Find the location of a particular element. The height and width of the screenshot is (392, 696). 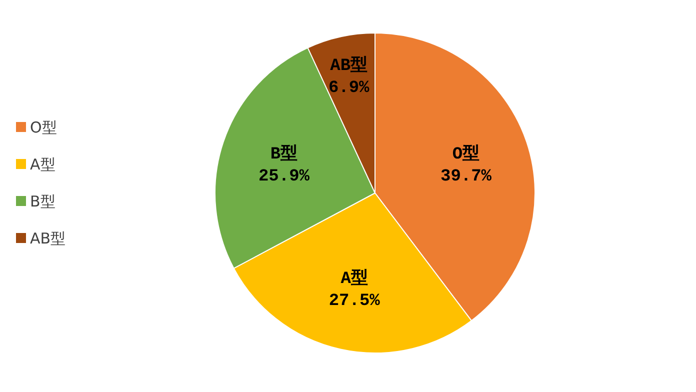

data-label: 27.5% is located at coordinates (354, 301).